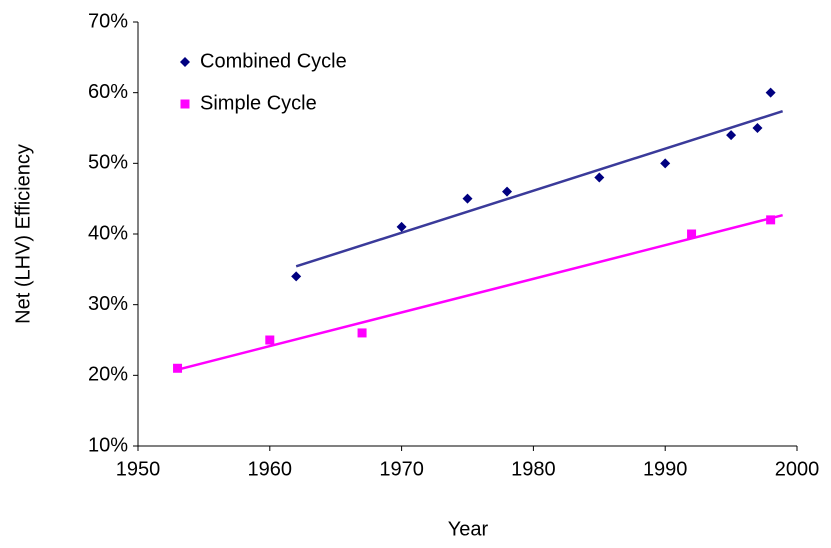  What do you see at coordinates (23, 234) in the screenshot?
I see `y-axis-label: Net (LHV) Efficiency` at bounding box center [23, 234].